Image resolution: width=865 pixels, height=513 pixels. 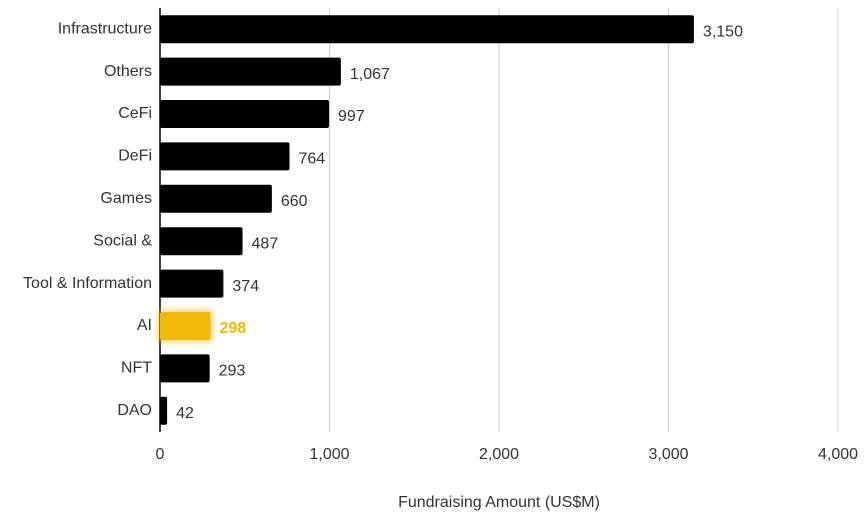 I want to click on y-tick-label: DAO, so click(x=134, y=410).